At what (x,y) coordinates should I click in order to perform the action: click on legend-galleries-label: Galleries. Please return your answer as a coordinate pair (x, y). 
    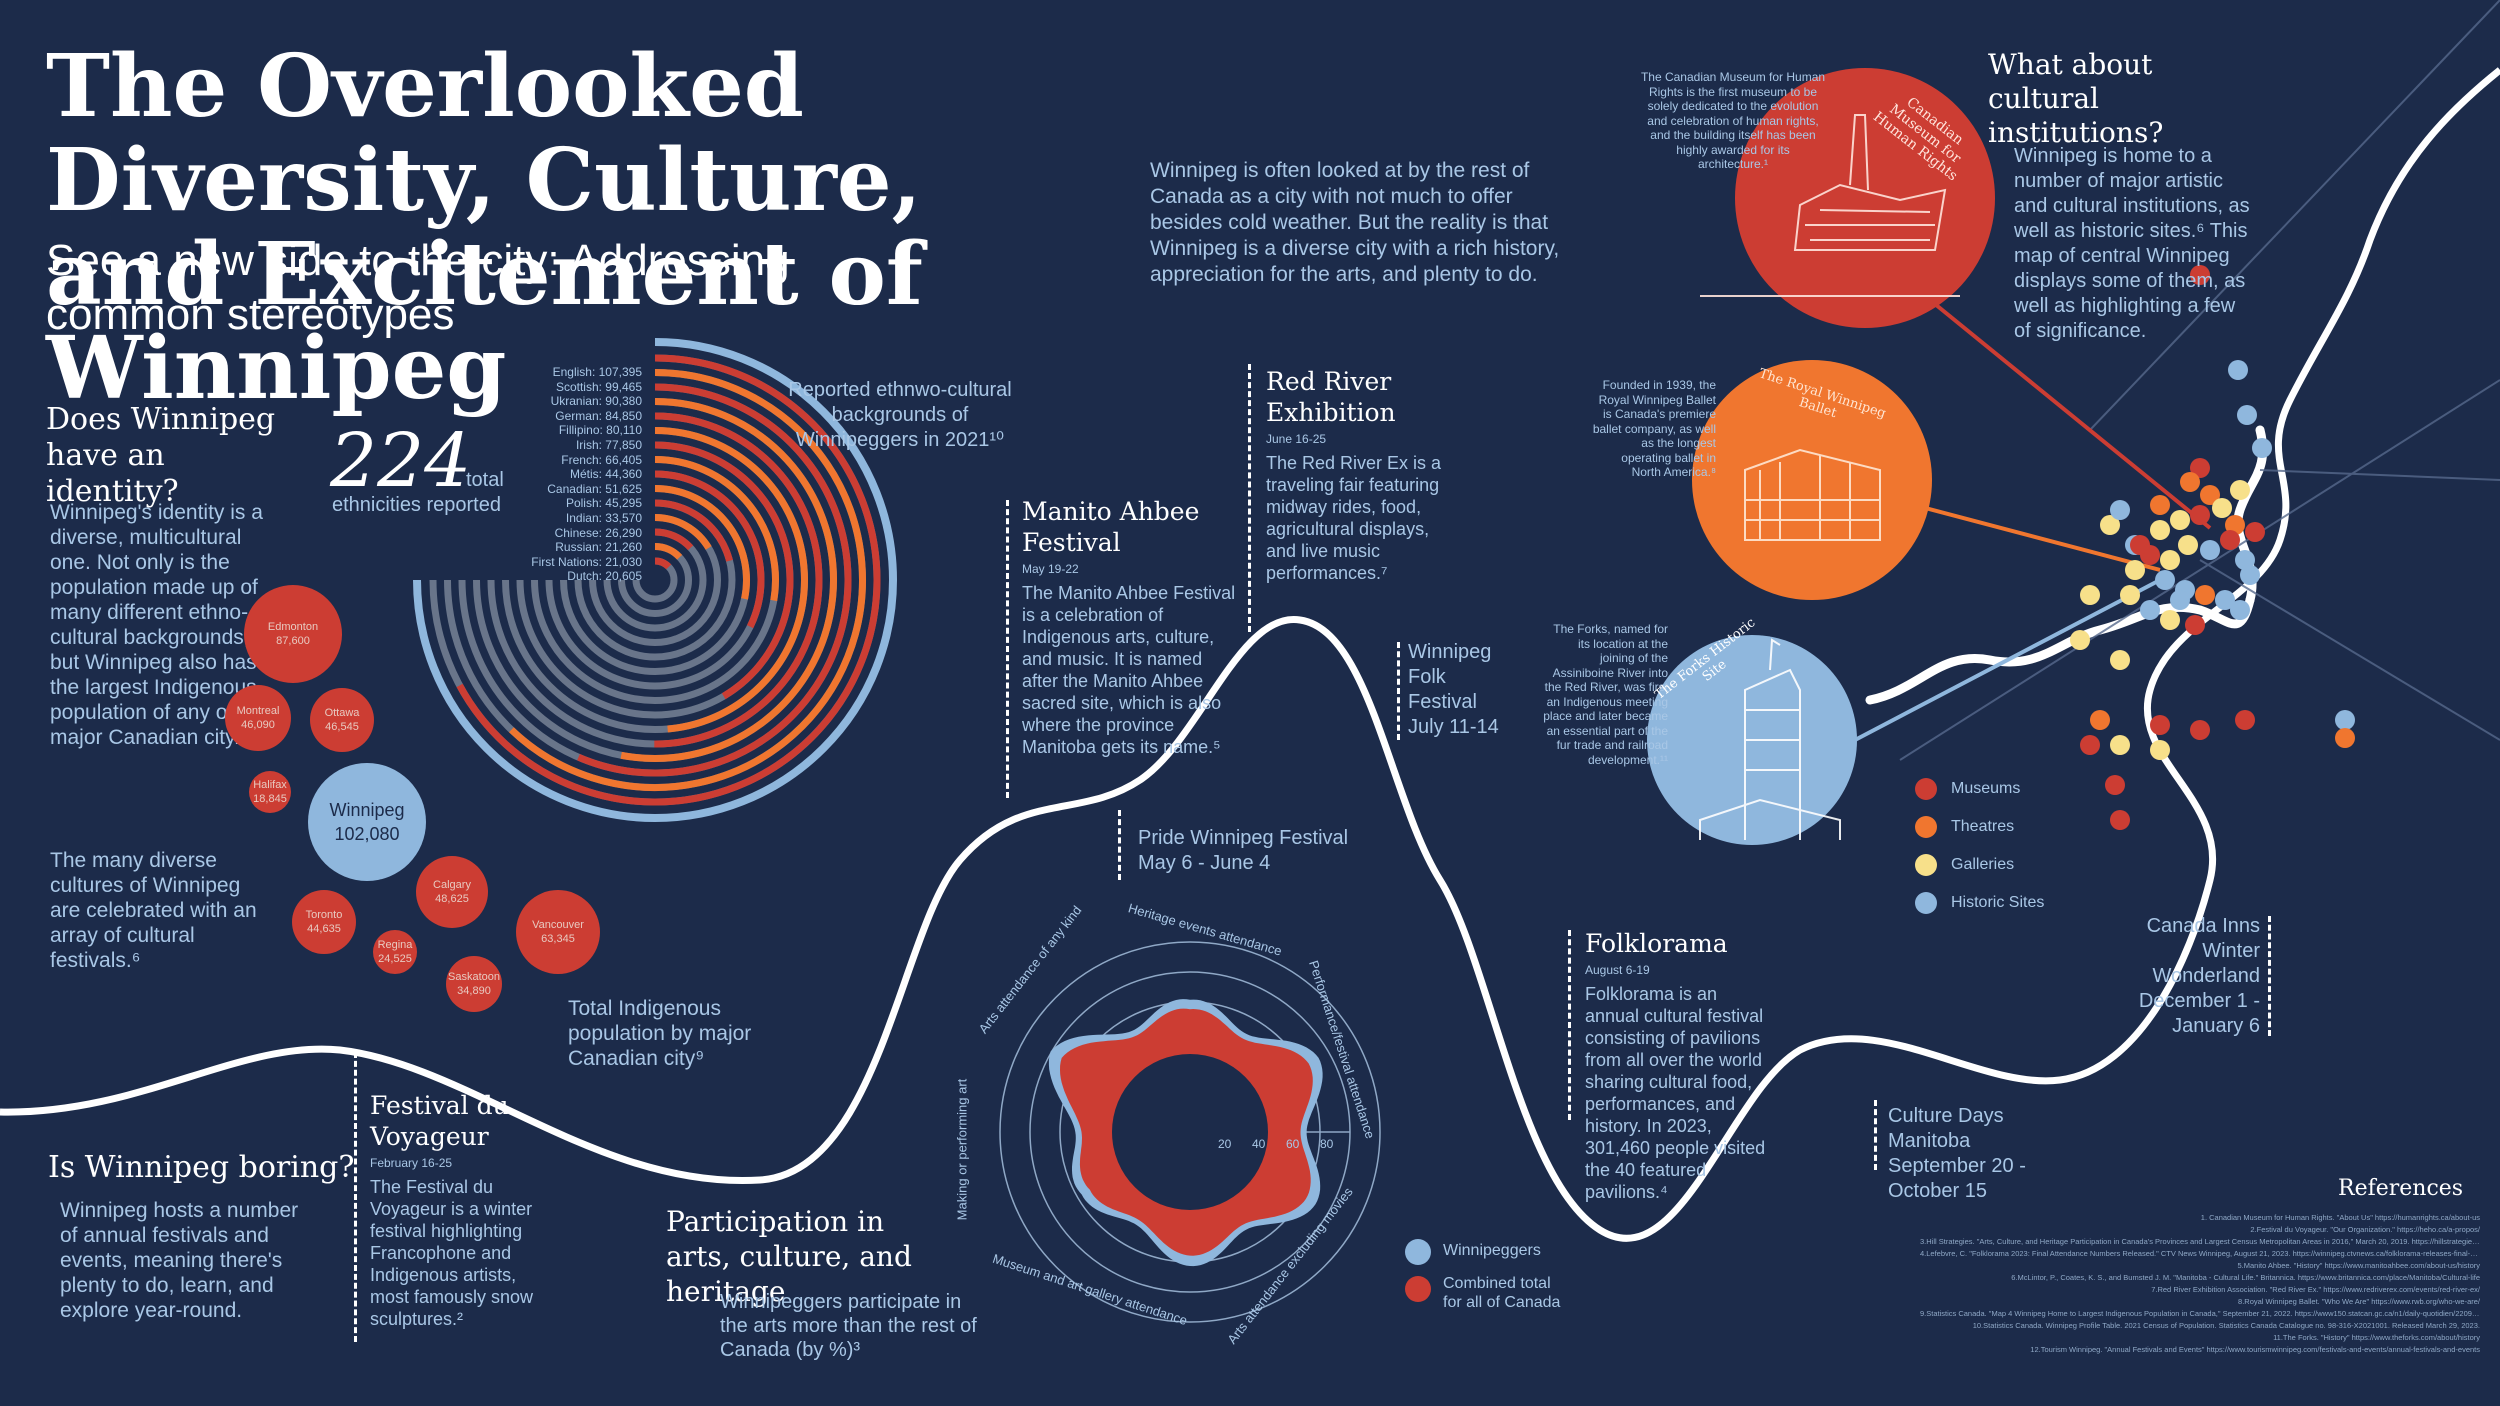
    Looking at the image, I should click on (1983, 865).